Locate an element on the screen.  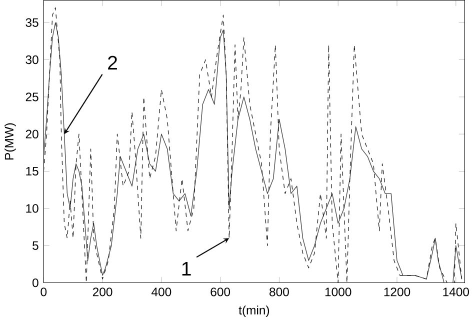
x-tick-label: 200 is located at coordinates (102, 291).